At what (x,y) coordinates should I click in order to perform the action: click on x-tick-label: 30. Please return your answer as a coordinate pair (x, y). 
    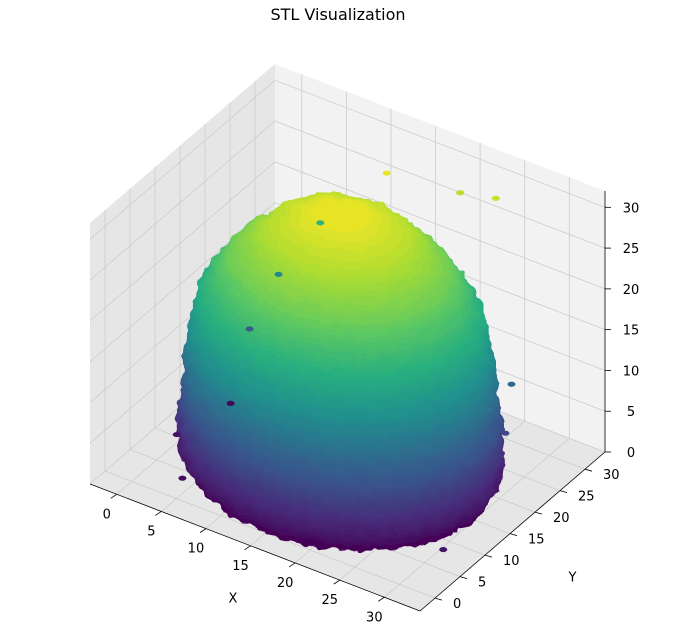
    Looking at the image, I should click on (374, 617).